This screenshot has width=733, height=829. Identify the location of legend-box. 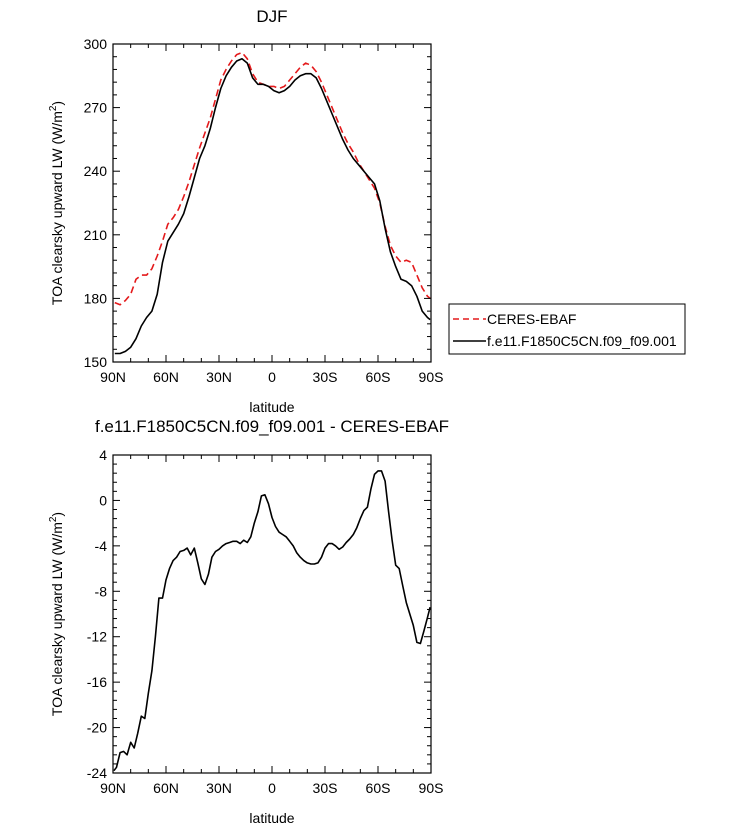
(567, 329).